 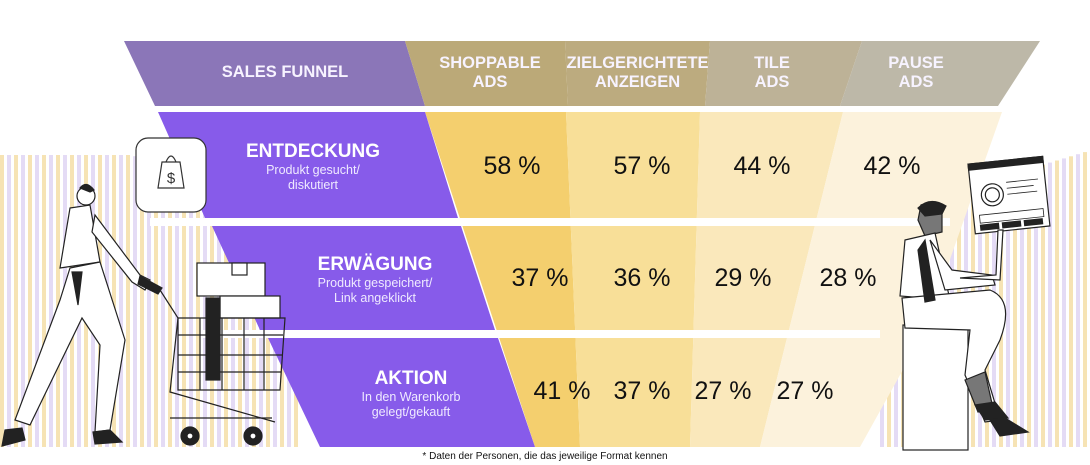 I want to click on header-col-tile-ads: TILE ADS, so click(x=772, y=73).